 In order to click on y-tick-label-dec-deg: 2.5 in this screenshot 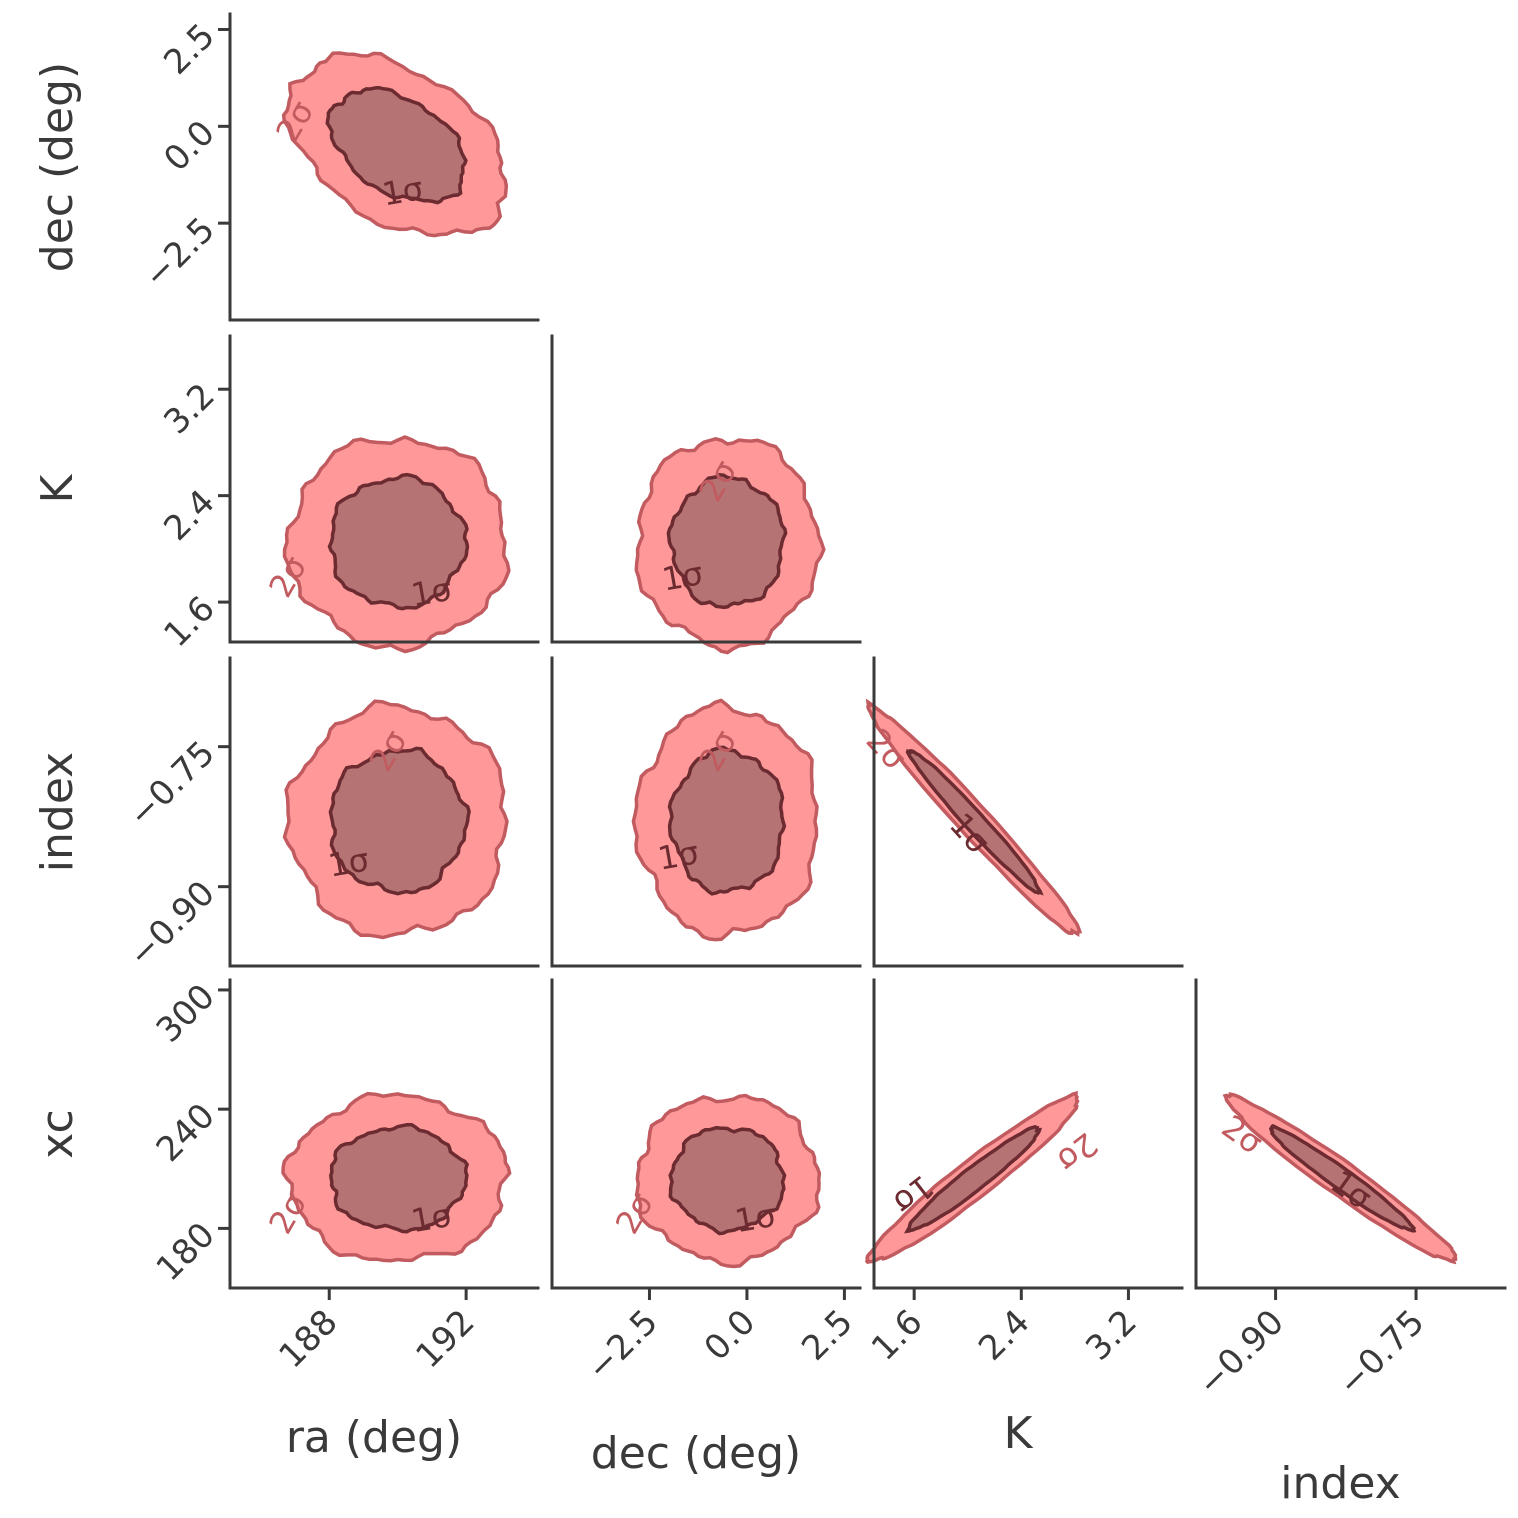, I will do `click(189, 49)`.